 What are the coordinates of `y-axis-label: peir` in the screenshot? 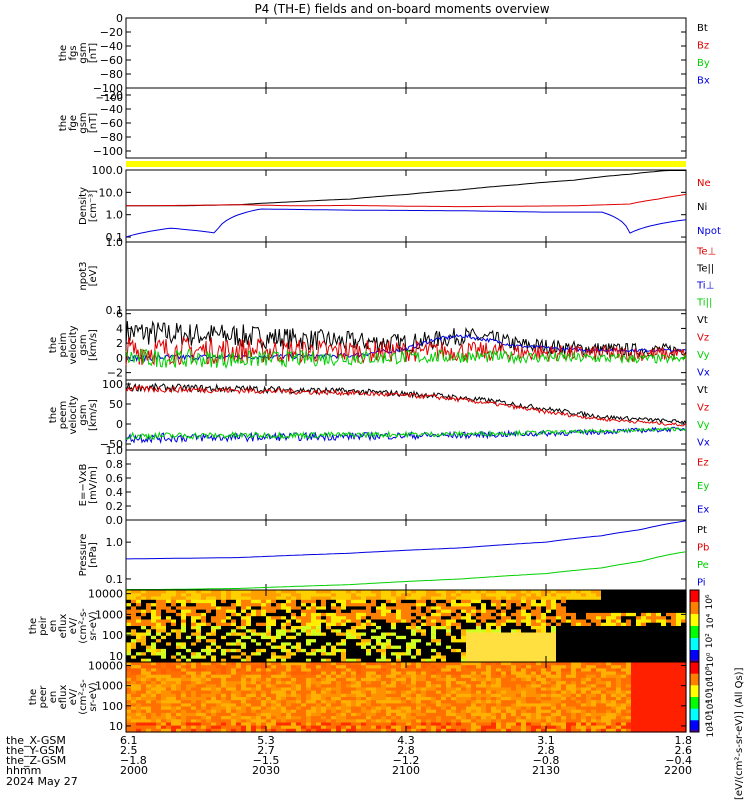 It's located at (43, 625).